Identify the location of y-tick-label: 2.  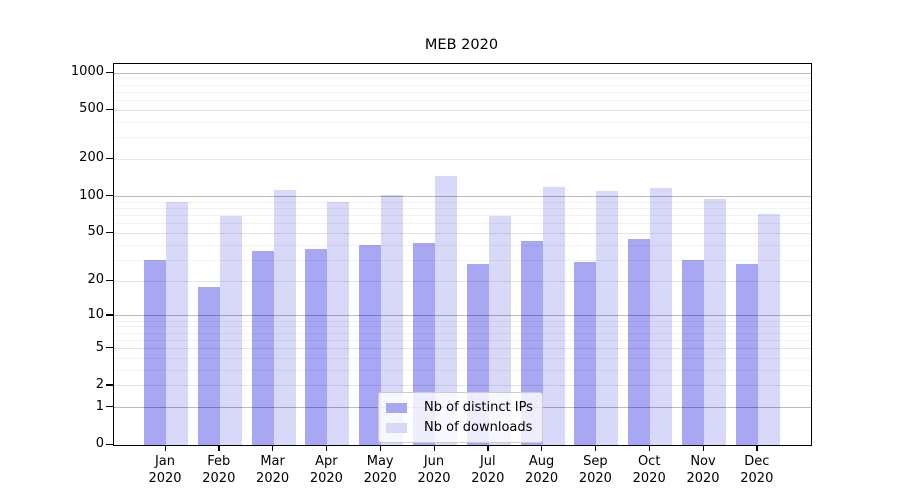
(99, 384).